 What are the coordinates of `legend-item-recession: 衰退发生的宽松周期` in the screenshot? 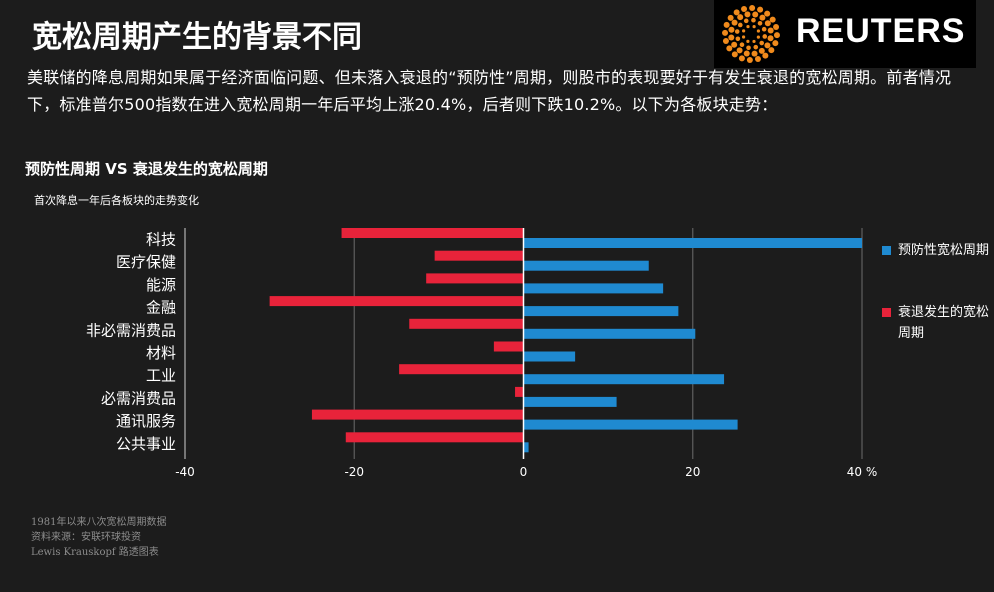 It's located at (937, 323).